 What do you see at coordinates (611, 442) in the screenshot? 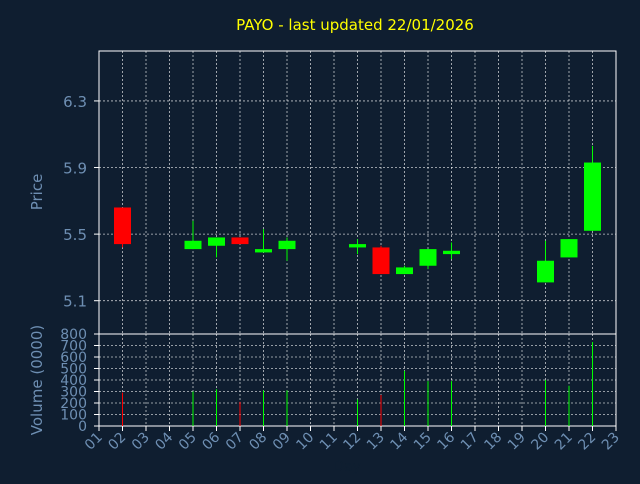
I see `x-tick-label: 23` at bounding box center [611, 442].